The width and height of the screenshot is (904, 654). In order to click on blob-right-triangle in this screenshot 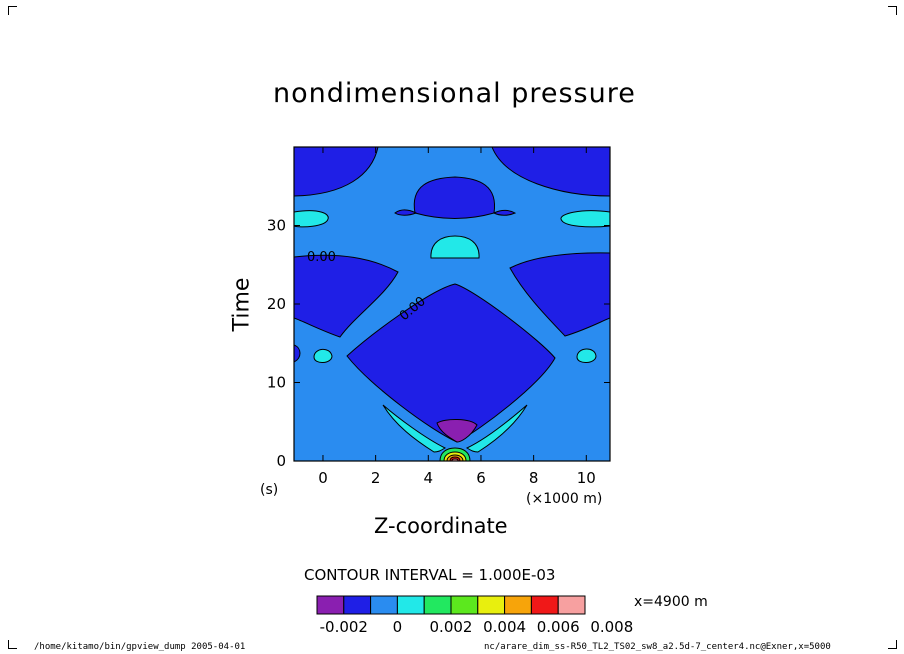, I will do `click(559, 294)`.